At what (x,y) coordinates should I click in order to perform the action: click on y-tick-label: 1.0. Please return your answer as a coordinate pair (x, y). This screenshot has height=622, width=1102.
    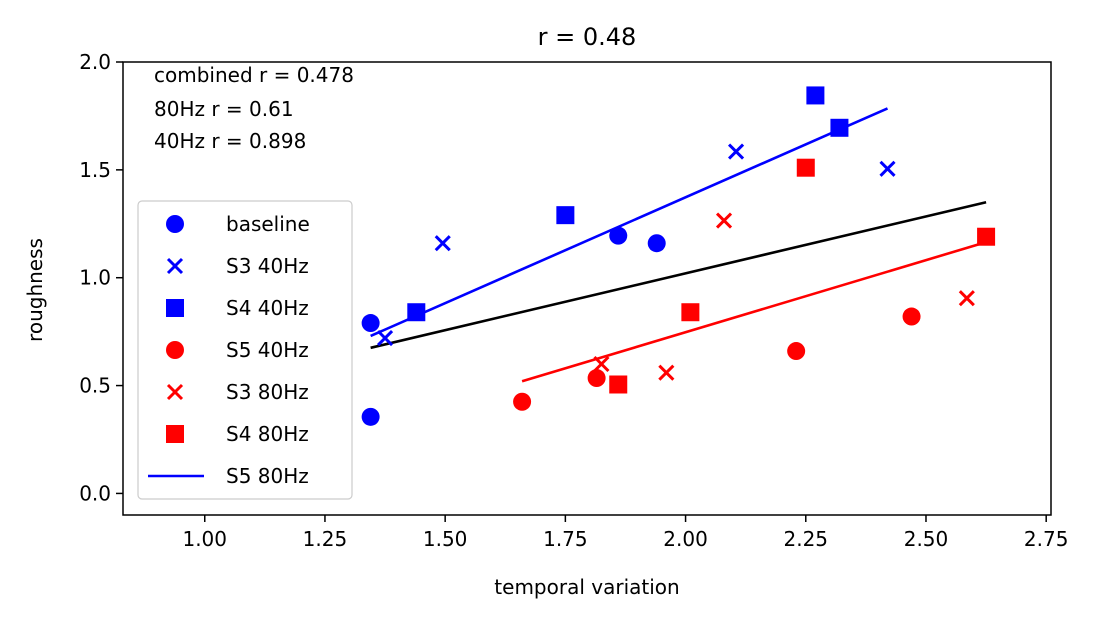
    Looking at the image, I should click on (95, 278).